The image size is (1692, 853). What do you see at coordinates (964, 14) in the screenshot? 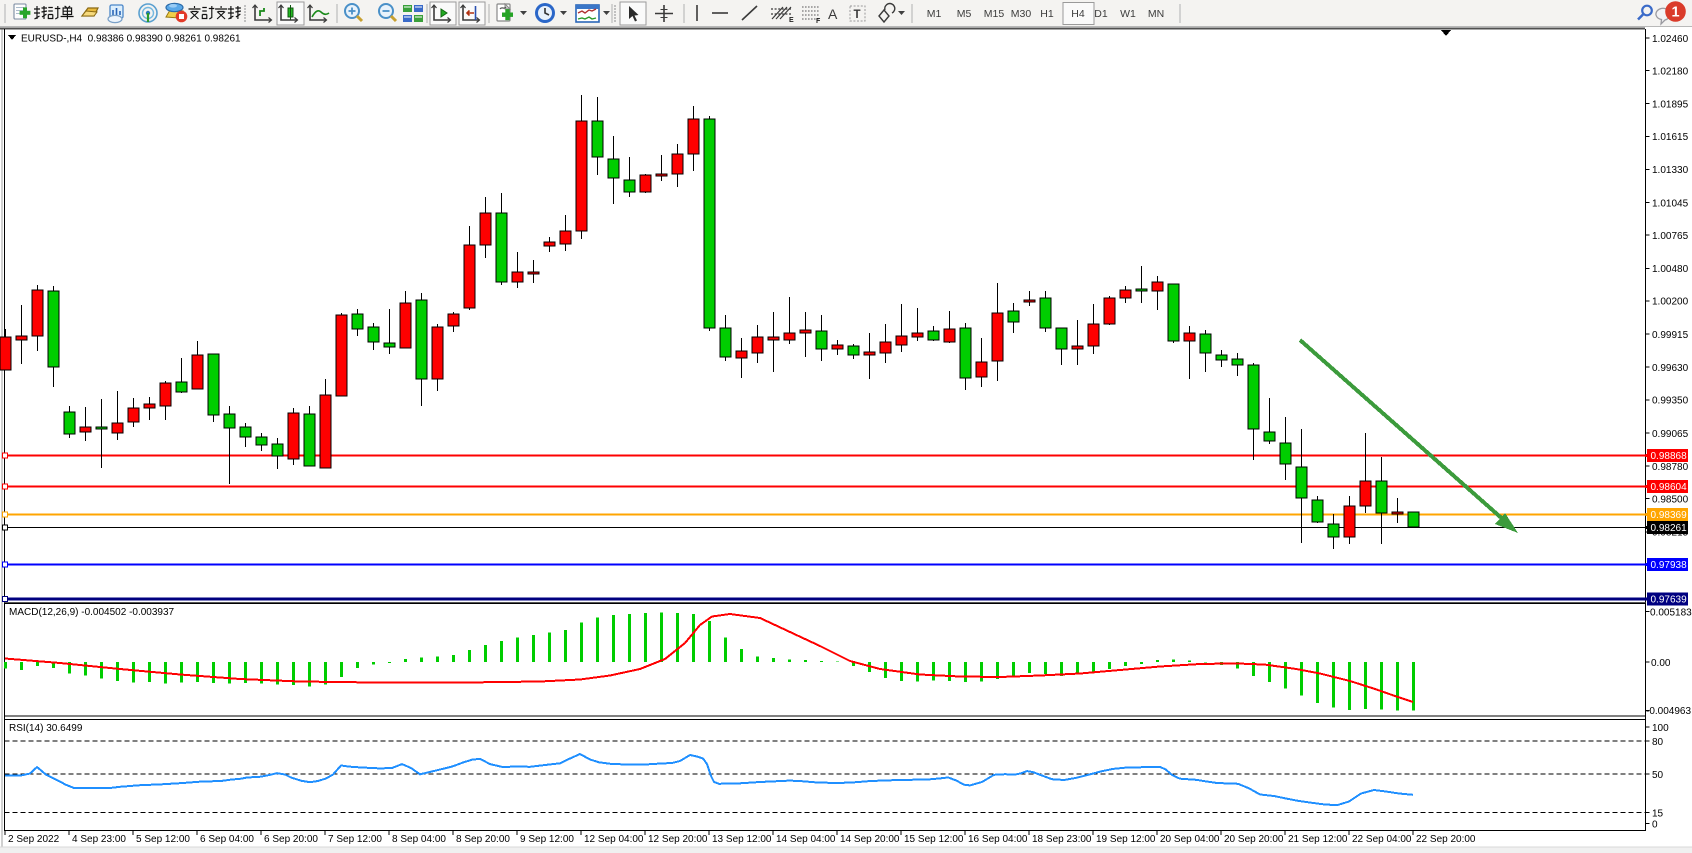
I see `svg-text: M5` at bounding box center [964, 14].